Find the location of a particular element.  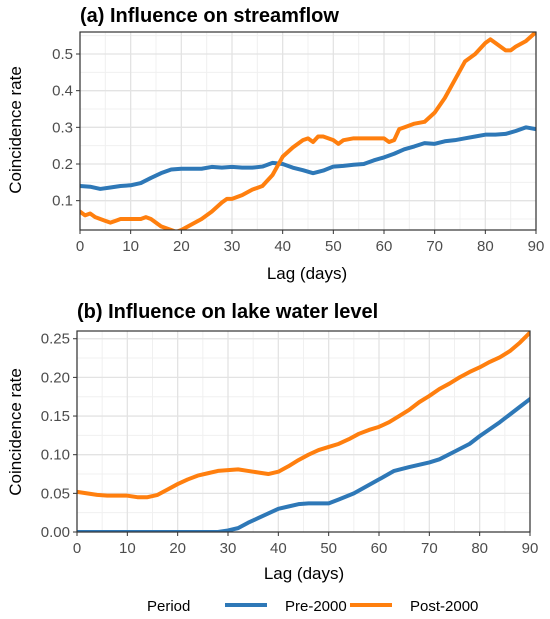

panel-b-x-tick-label: 20 is located at coordinates (177, 548).